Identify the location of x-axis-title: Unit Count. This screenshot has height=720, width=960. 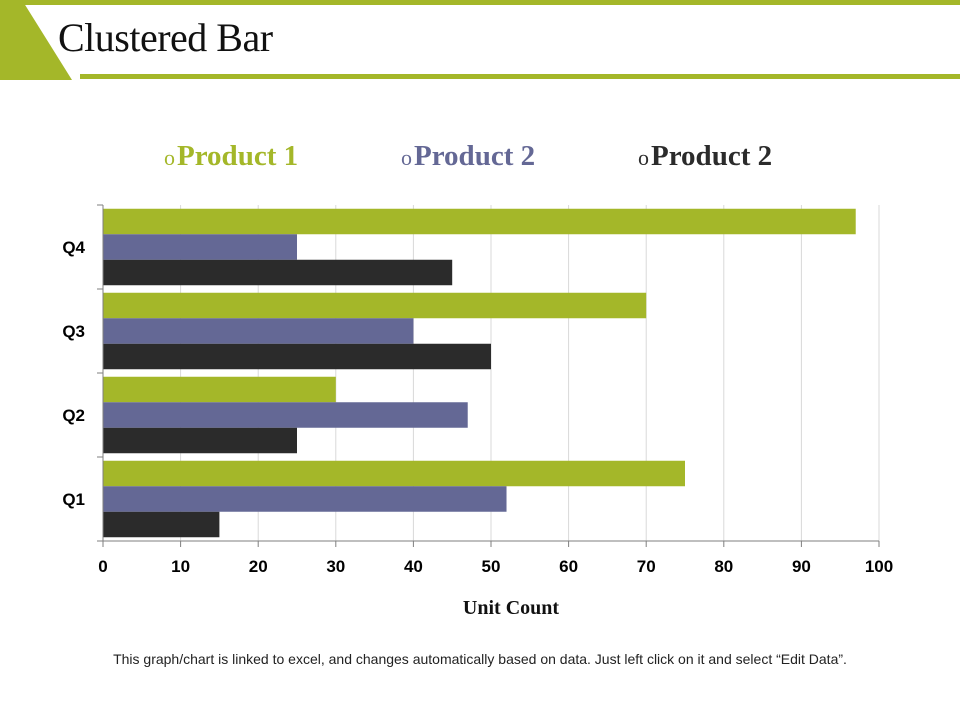
(511, 608).